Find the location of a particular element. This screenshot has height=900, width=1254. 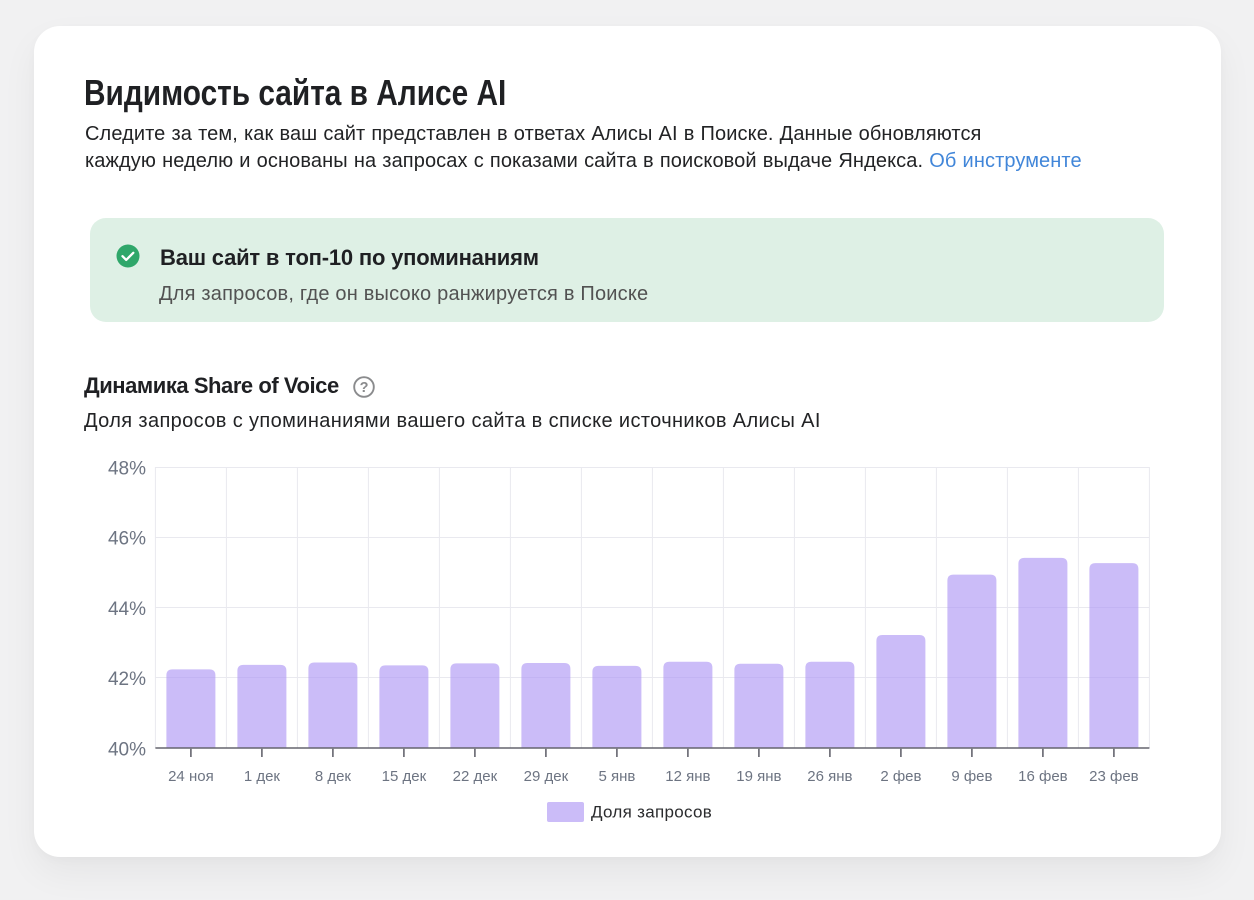

svg-text: 1 дек is located at coordinates (262, 776).